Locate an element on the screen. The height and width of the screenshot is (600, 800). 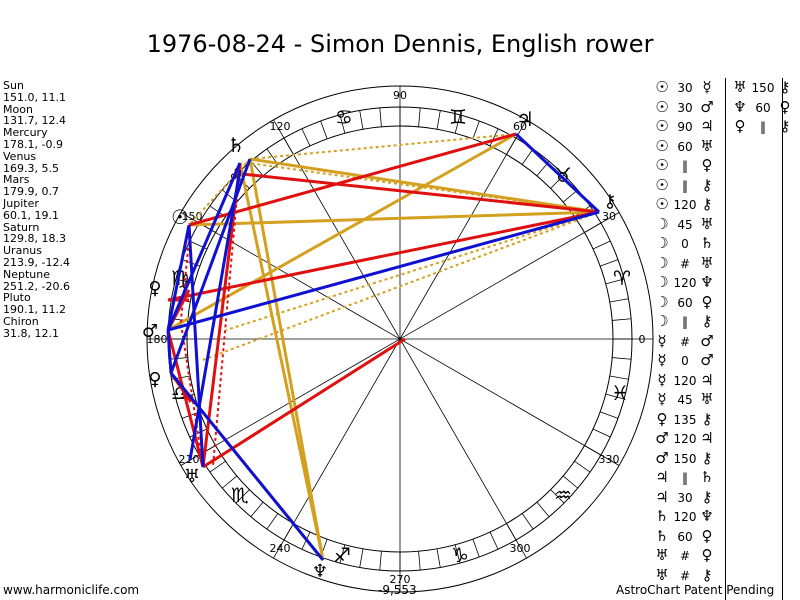
aspect-planet-glyph: ☿ is located at coordinates (662, 340).